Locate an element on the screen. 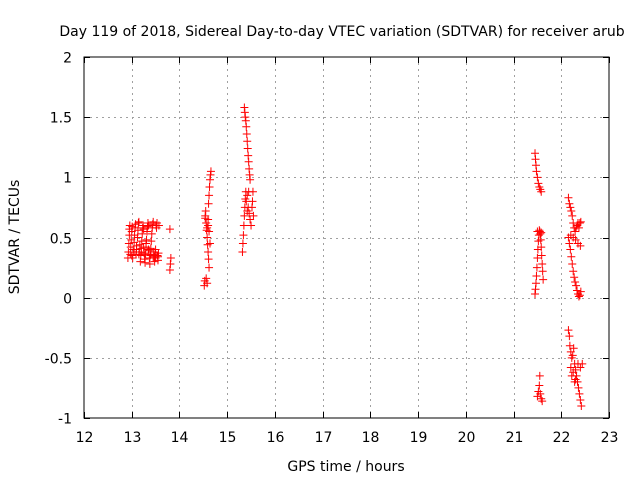 This screenshot has height=480, width=640. x-tick-label: 18 is located at coordinates (371, 438).